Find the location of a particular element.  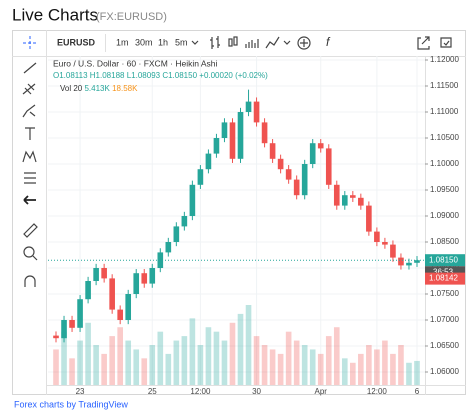

zoom-tool is located at coordinates (29, 252).